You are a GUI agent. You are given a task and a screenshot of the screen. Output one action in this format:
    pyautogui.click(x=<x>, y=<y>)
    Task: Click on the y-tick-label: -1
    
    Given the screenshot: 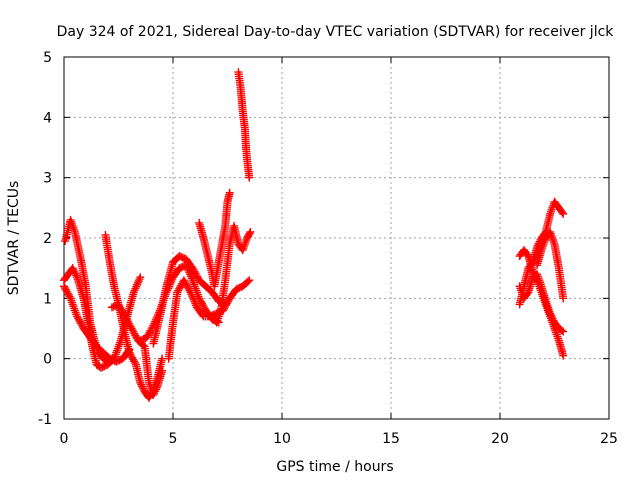 What is the action you would take?
    pyautogui.click(x=45, y=420)
    